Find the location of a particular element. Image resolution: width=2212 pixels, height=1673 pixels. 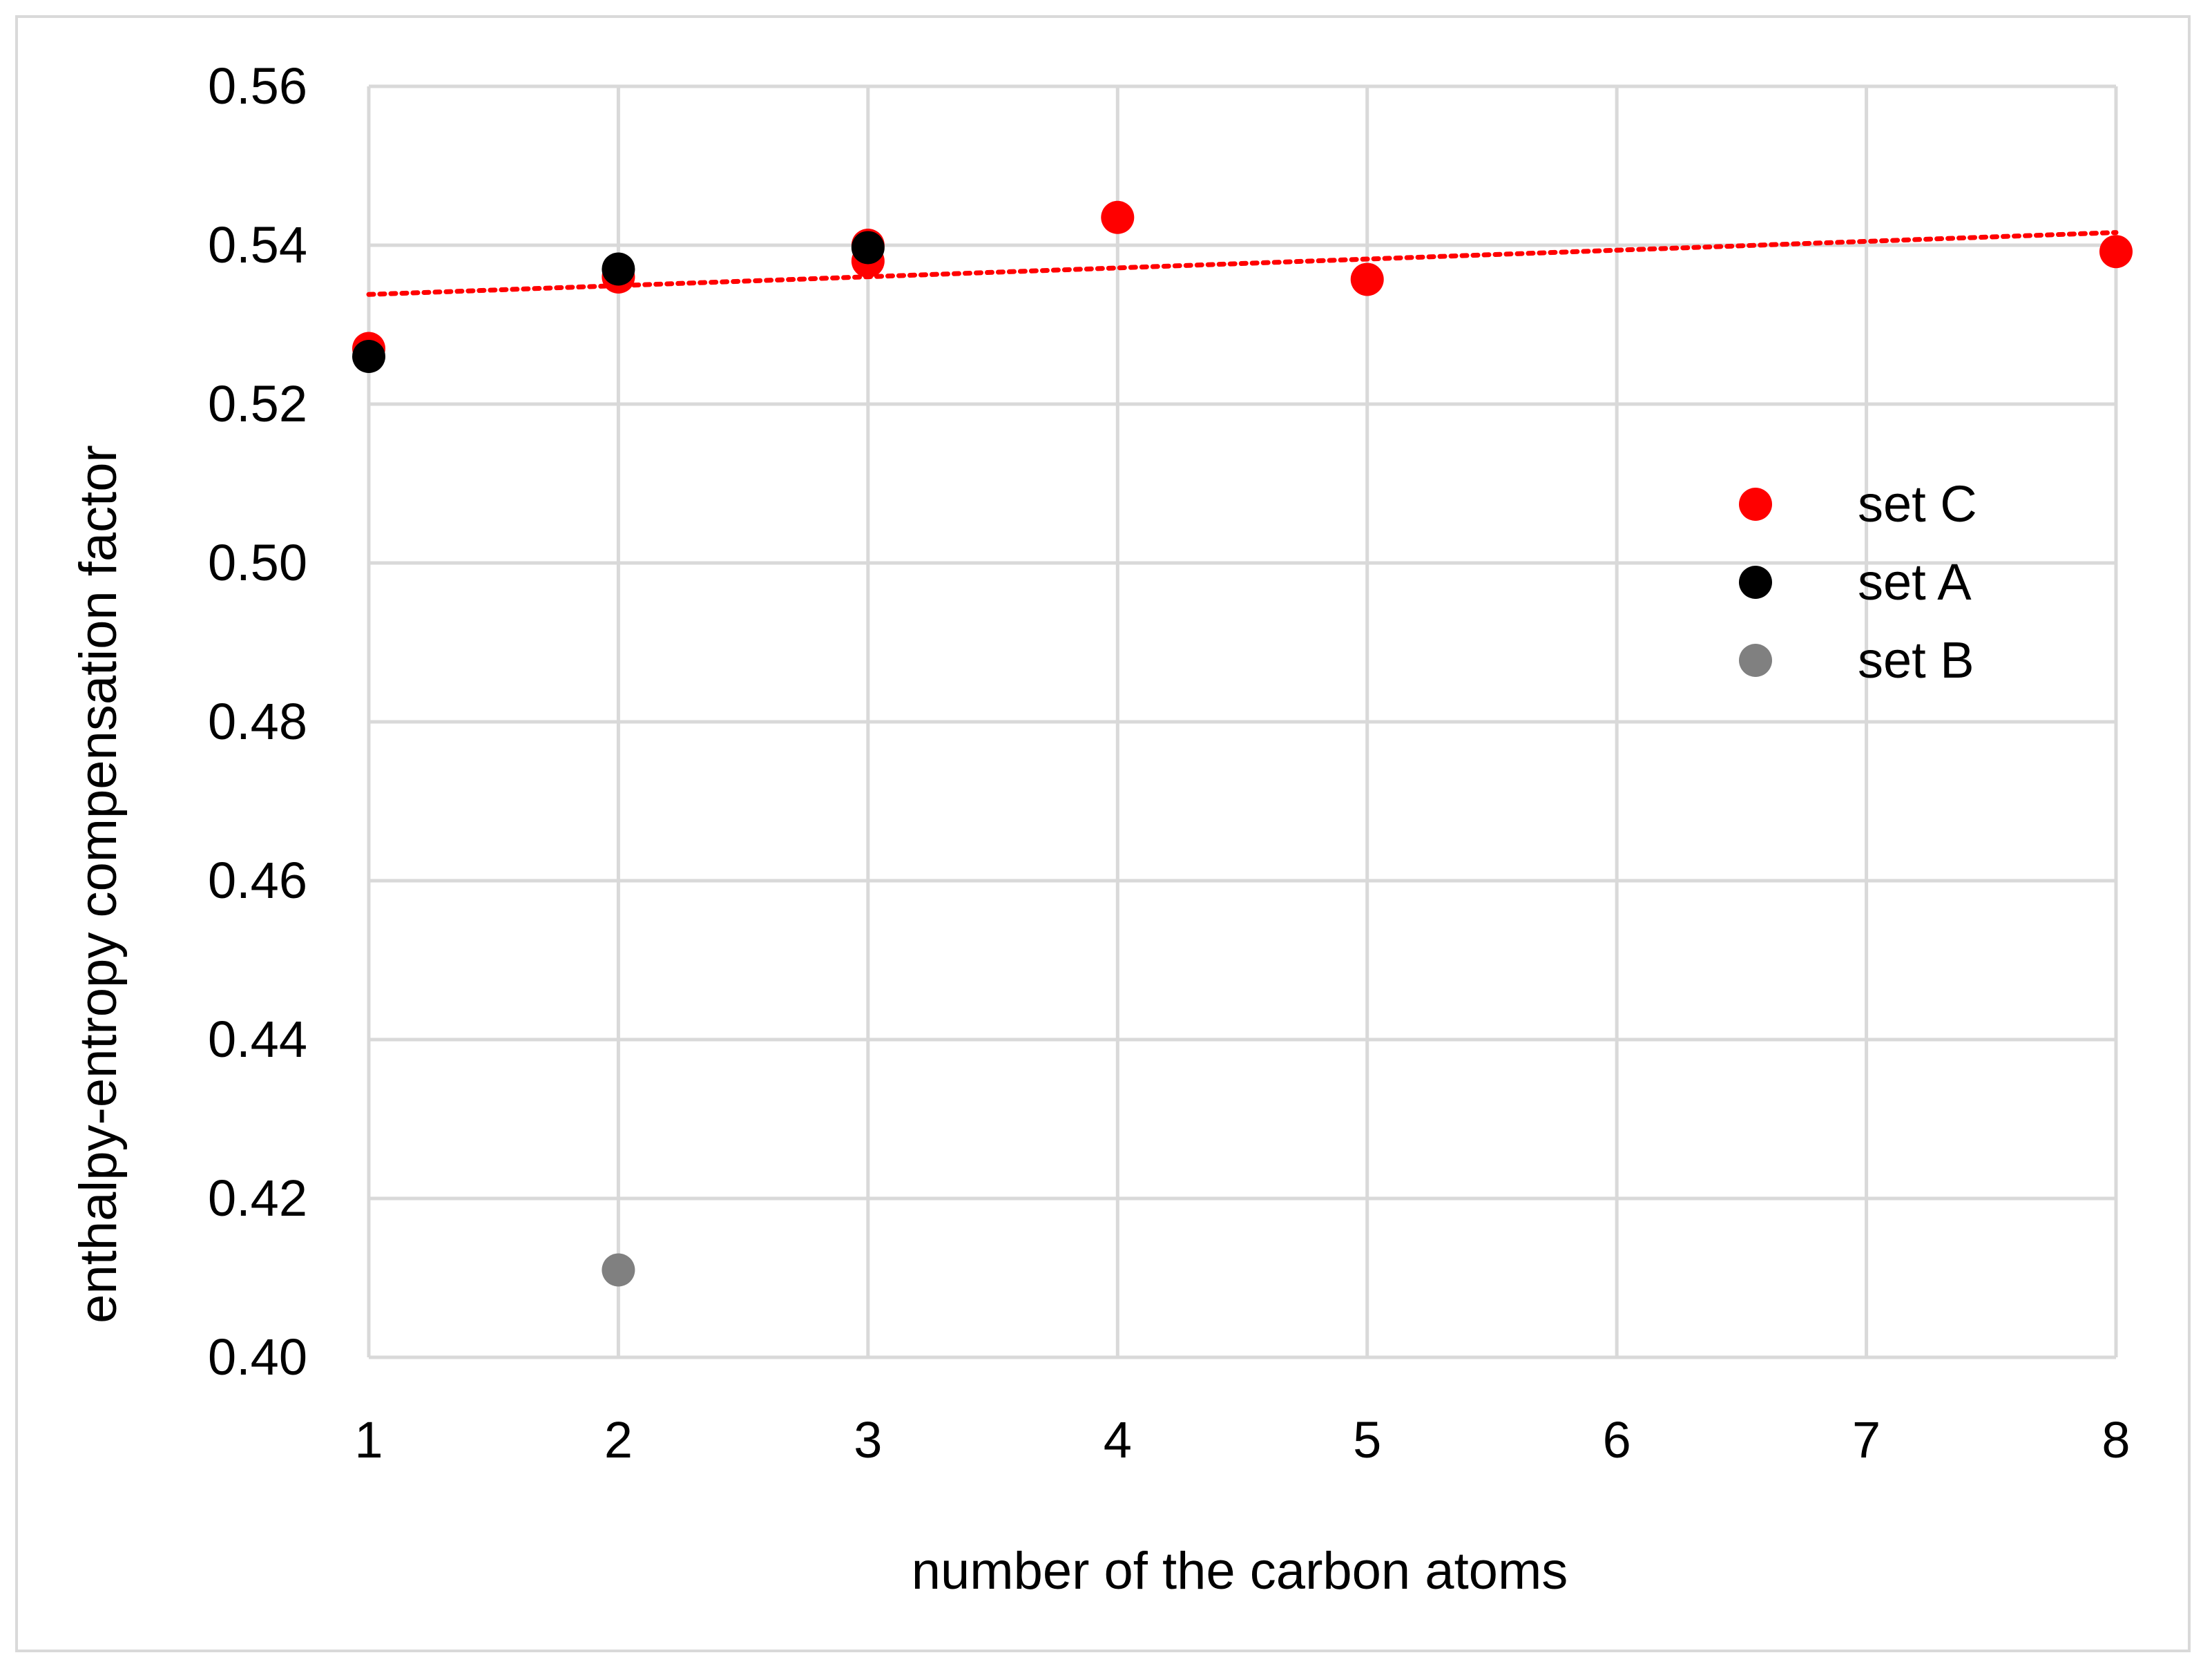

y-tick-label-4: 0.48 is located at coordinates (258, 721).